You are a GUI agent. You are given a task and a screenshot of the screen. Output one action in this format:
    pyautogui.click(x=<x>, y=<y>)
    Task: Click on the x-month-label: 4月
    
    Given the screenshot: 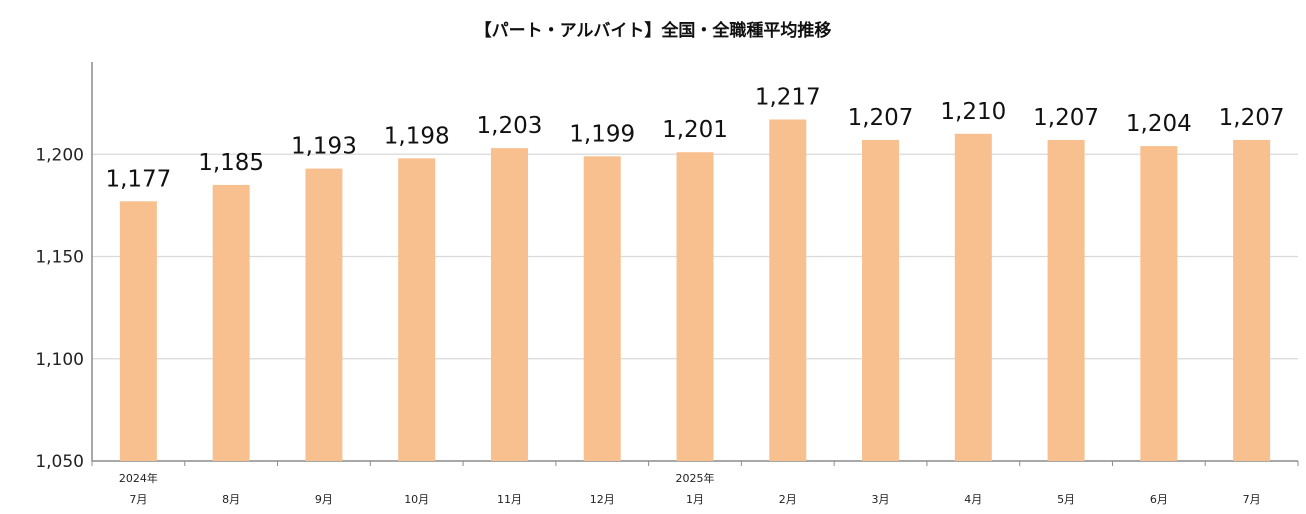 What is the action you would take?
    pyautogui.click(x=973, y=499)
    